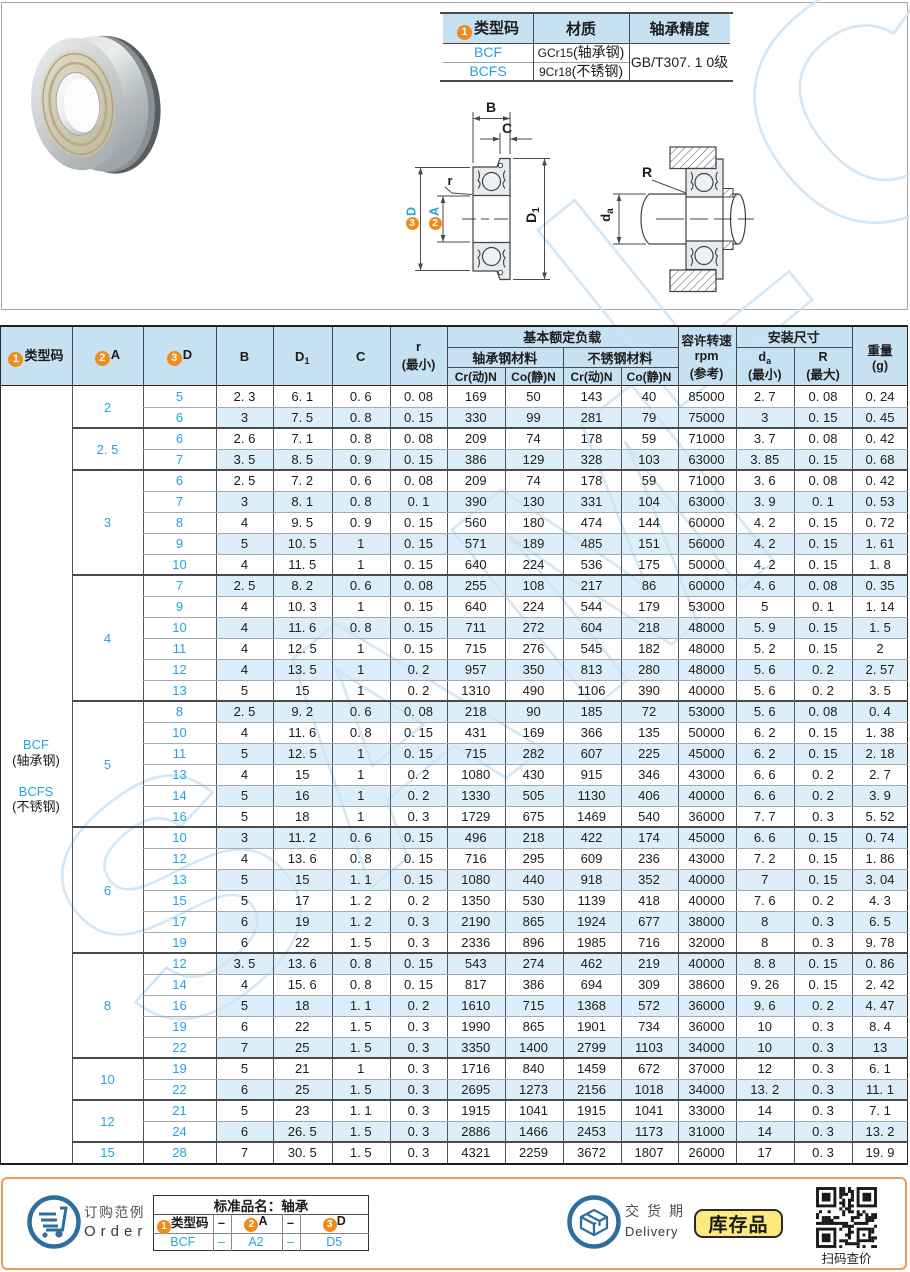  I want to click on svg-text: R, so click(647, 172).